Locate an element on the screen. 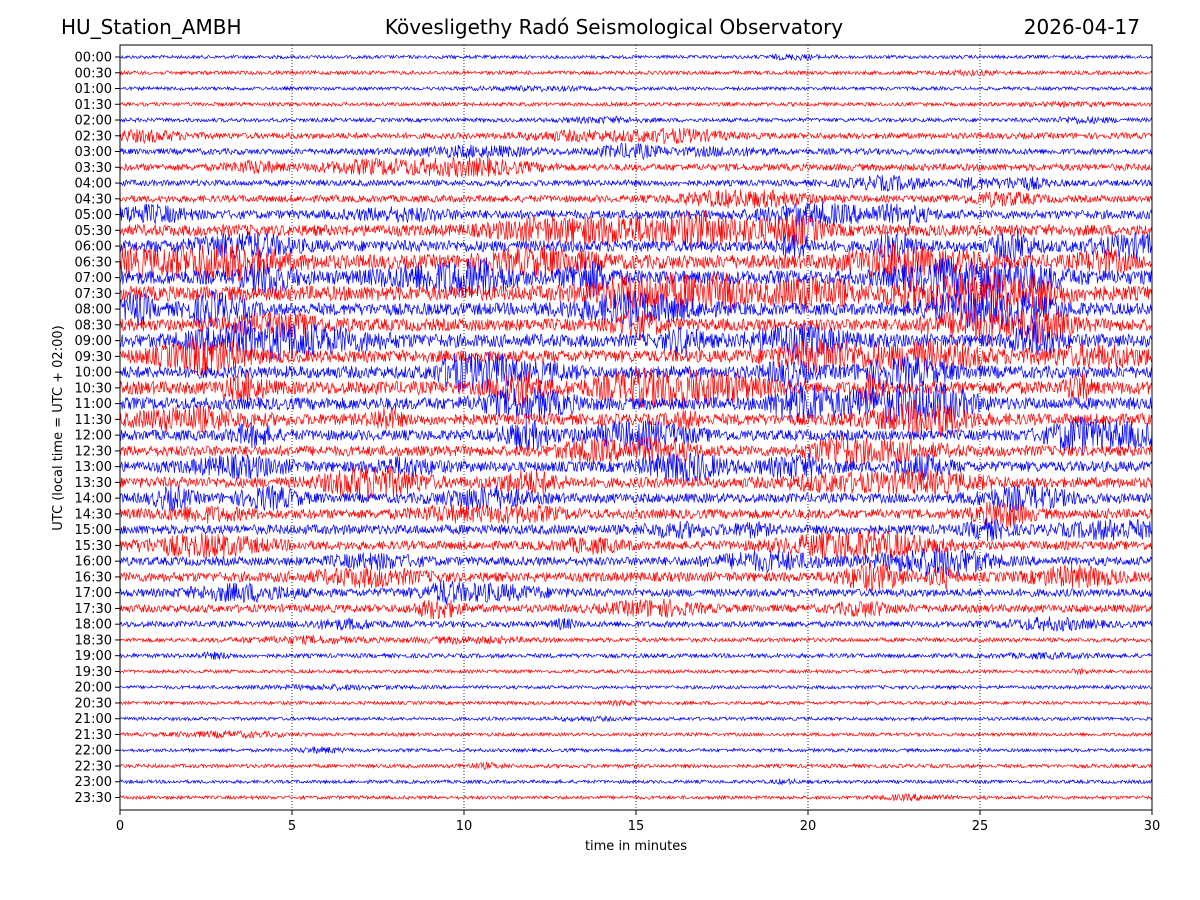  y-tick-label: 04:00 is located at coordinates (93, 184).